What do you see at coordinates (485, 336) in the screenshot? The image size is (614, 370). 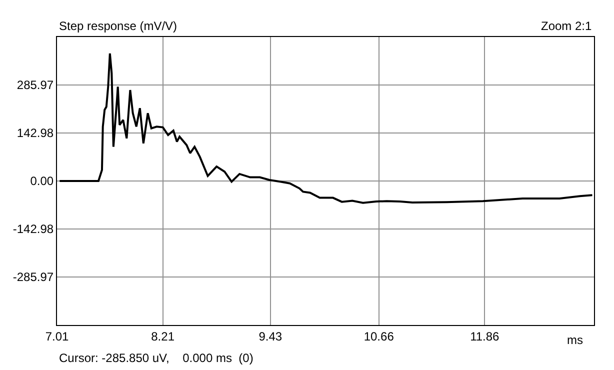 I see `x-tick-label: 11.86` at bounding box center [485, 336].